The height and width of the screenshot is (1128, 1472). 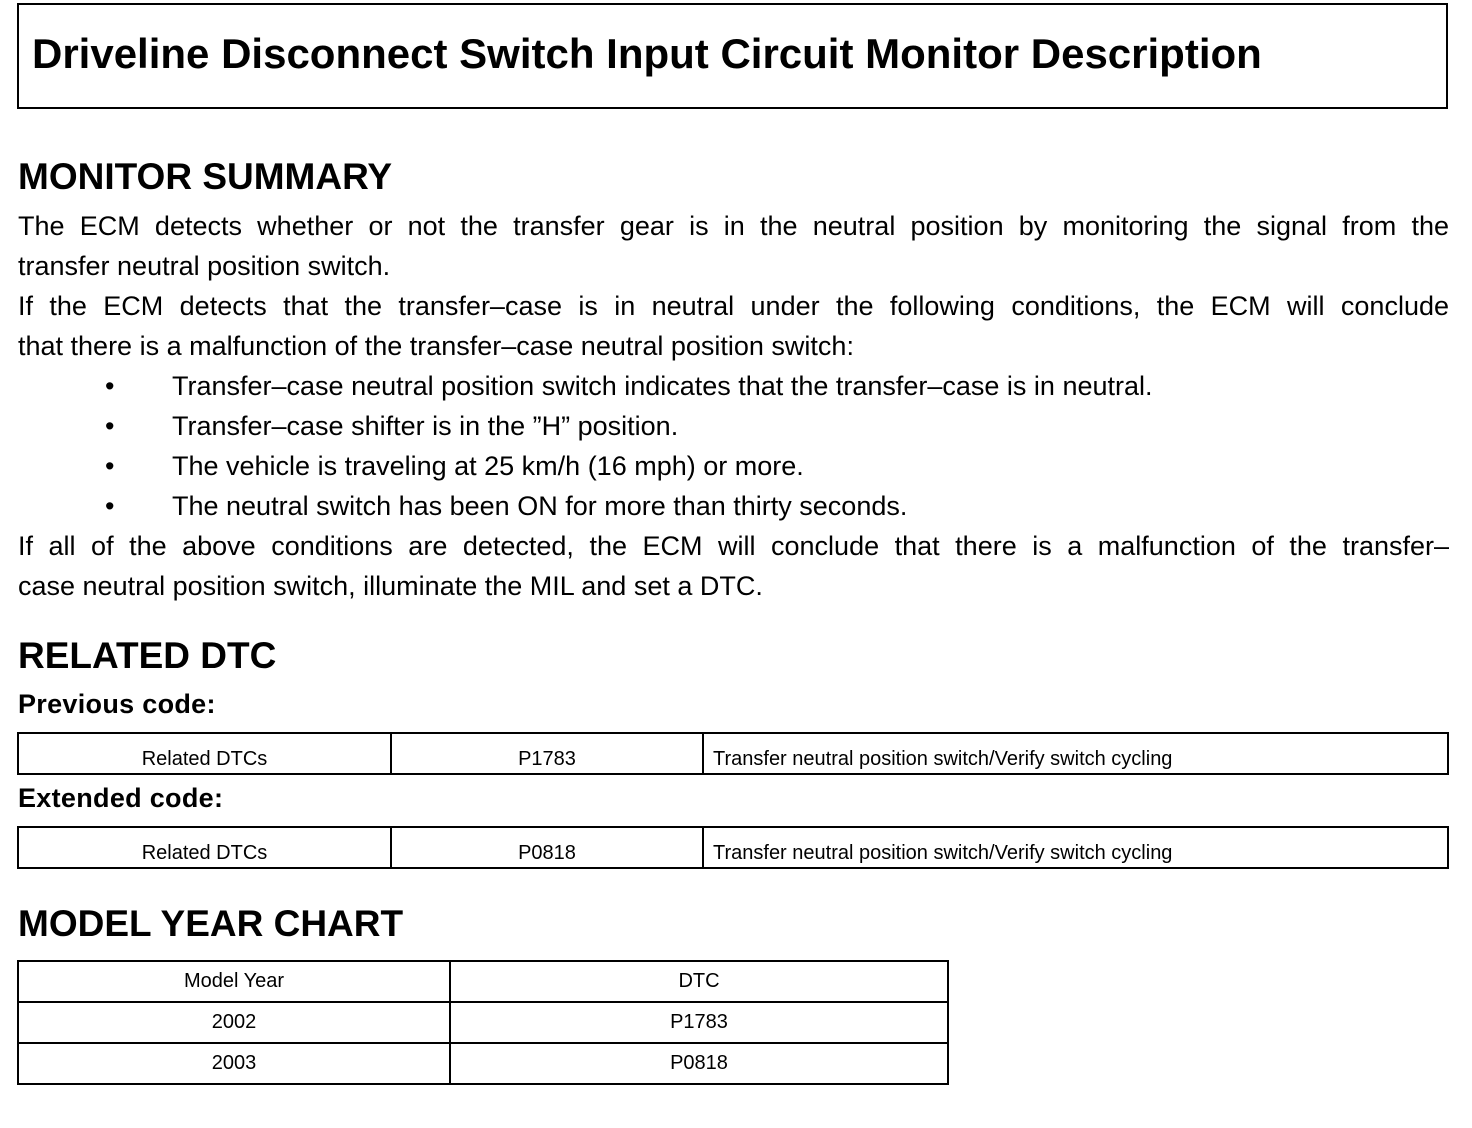 I want to click on table-cell: 2002, so click(x=234, y=1022).